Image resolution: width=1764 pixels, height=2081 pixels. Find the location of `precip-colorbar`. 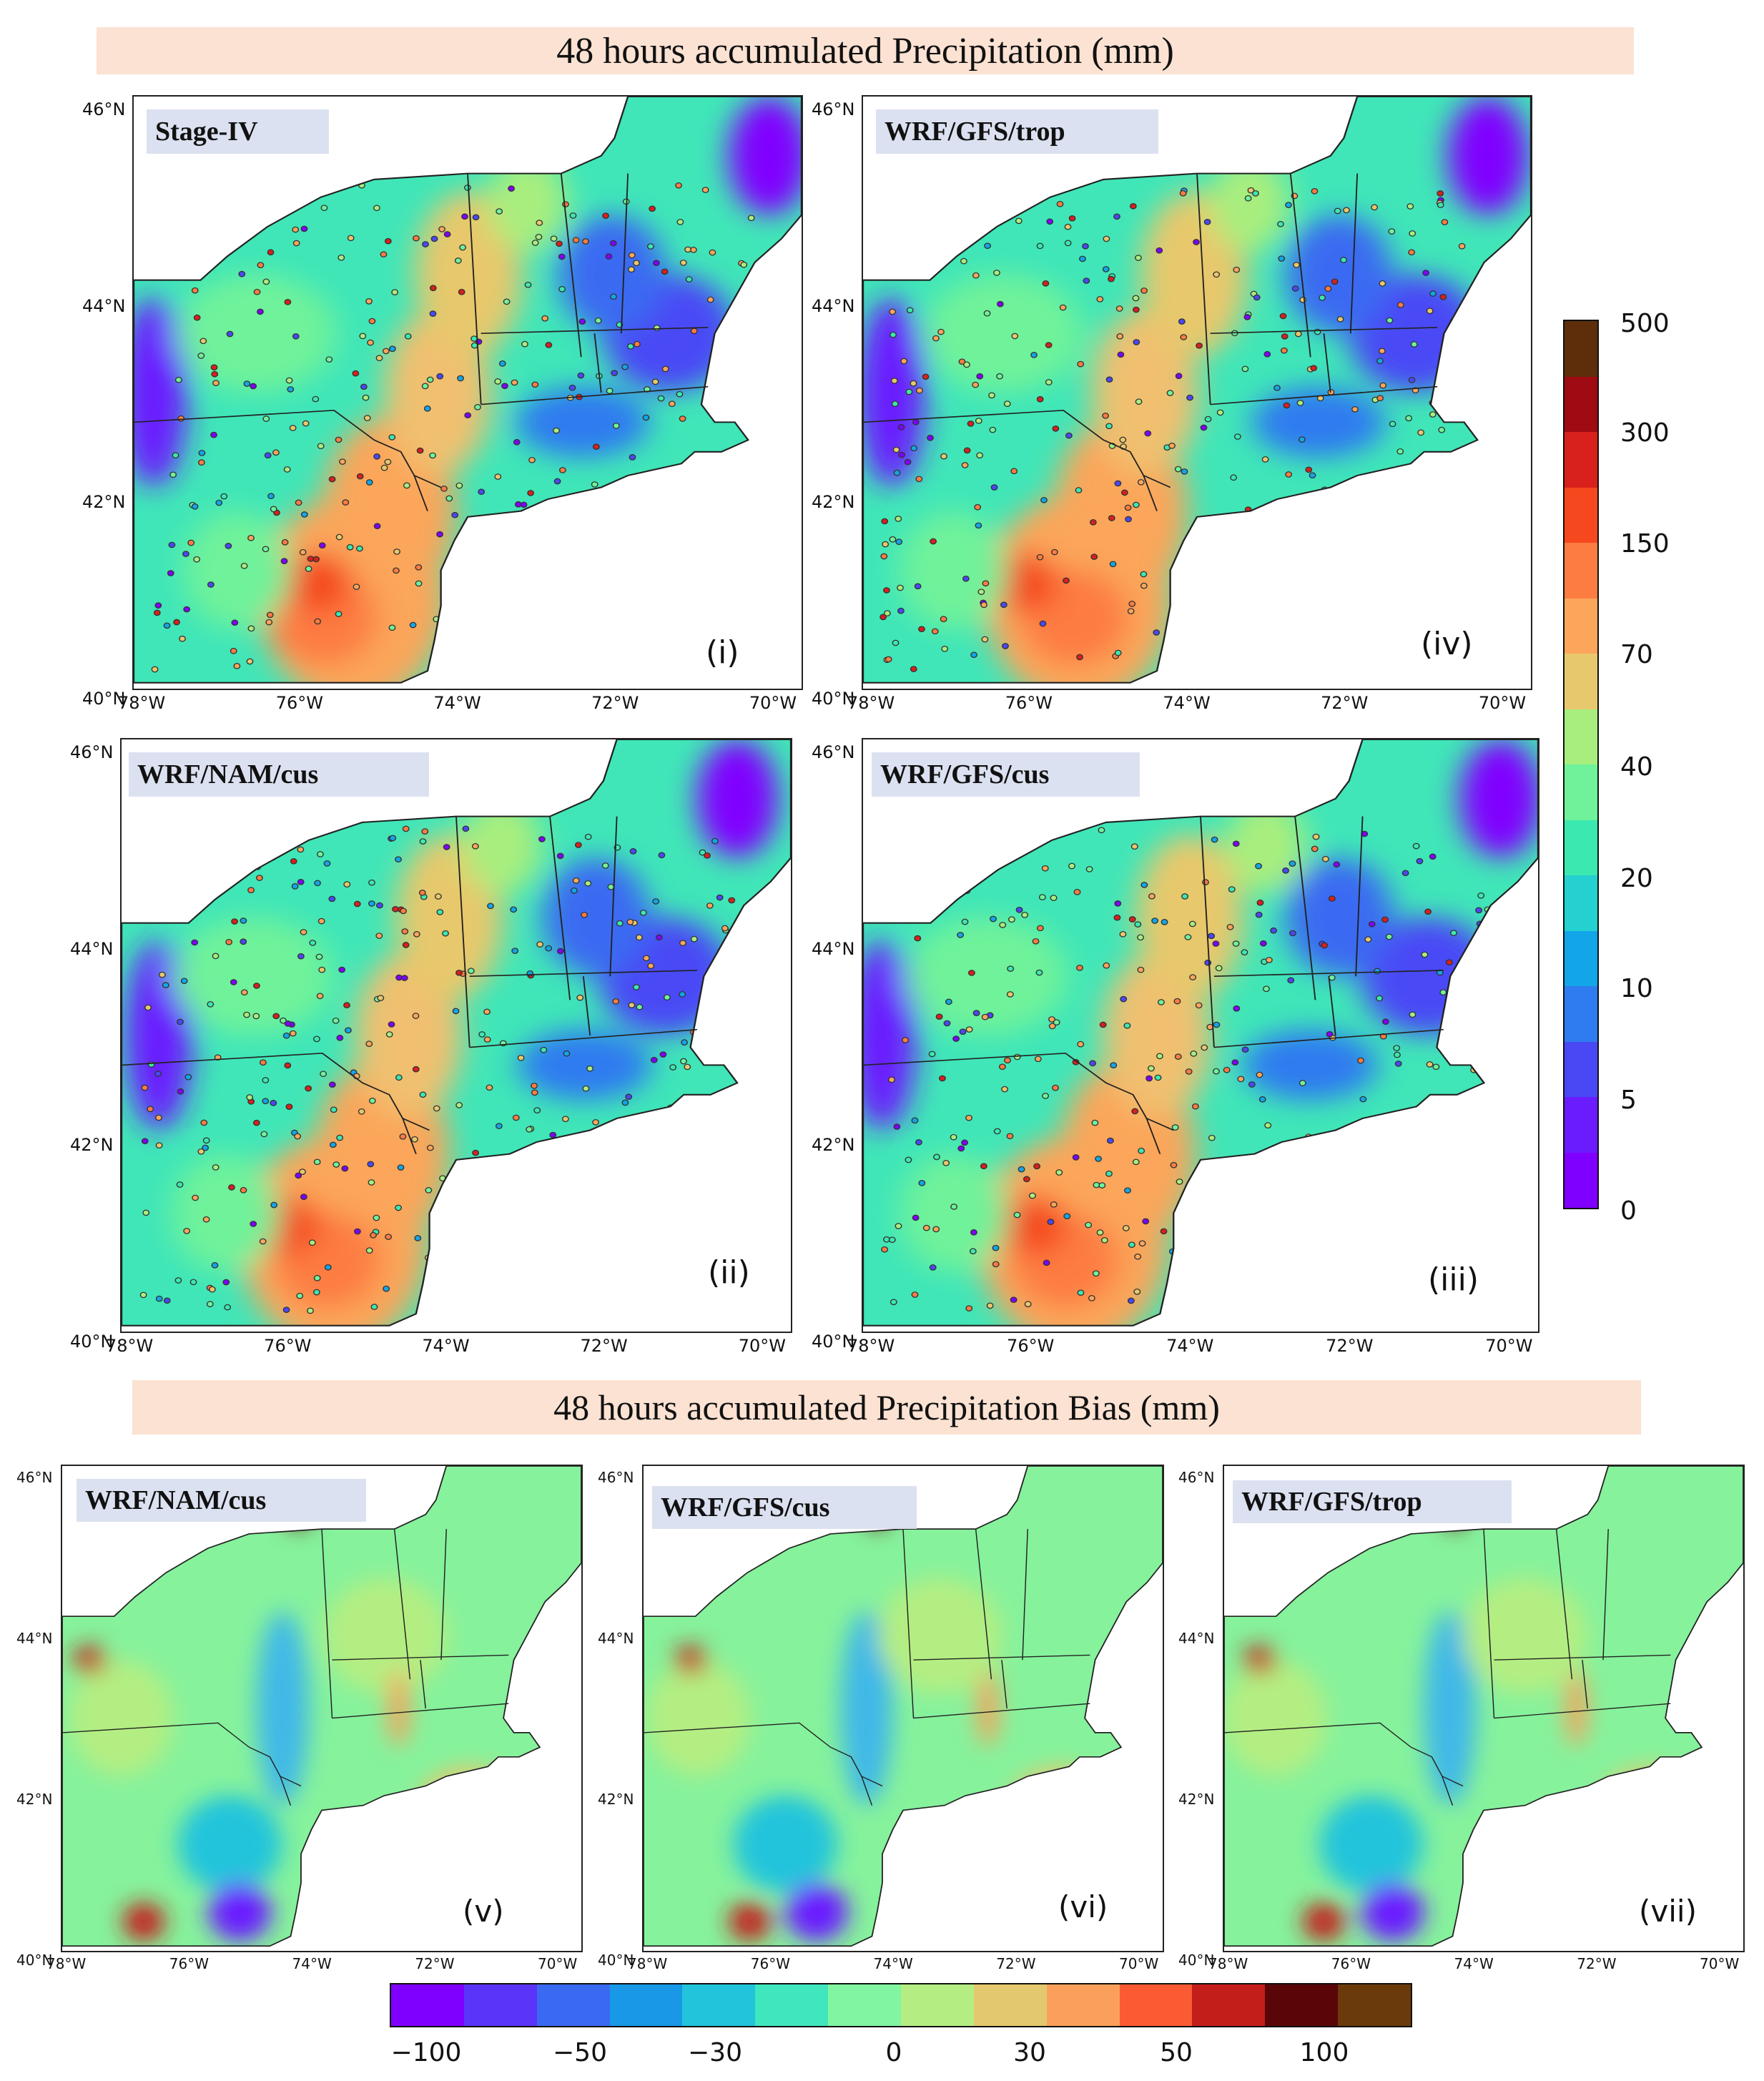

precip-colorbar is located at coordinates (1581, 765).